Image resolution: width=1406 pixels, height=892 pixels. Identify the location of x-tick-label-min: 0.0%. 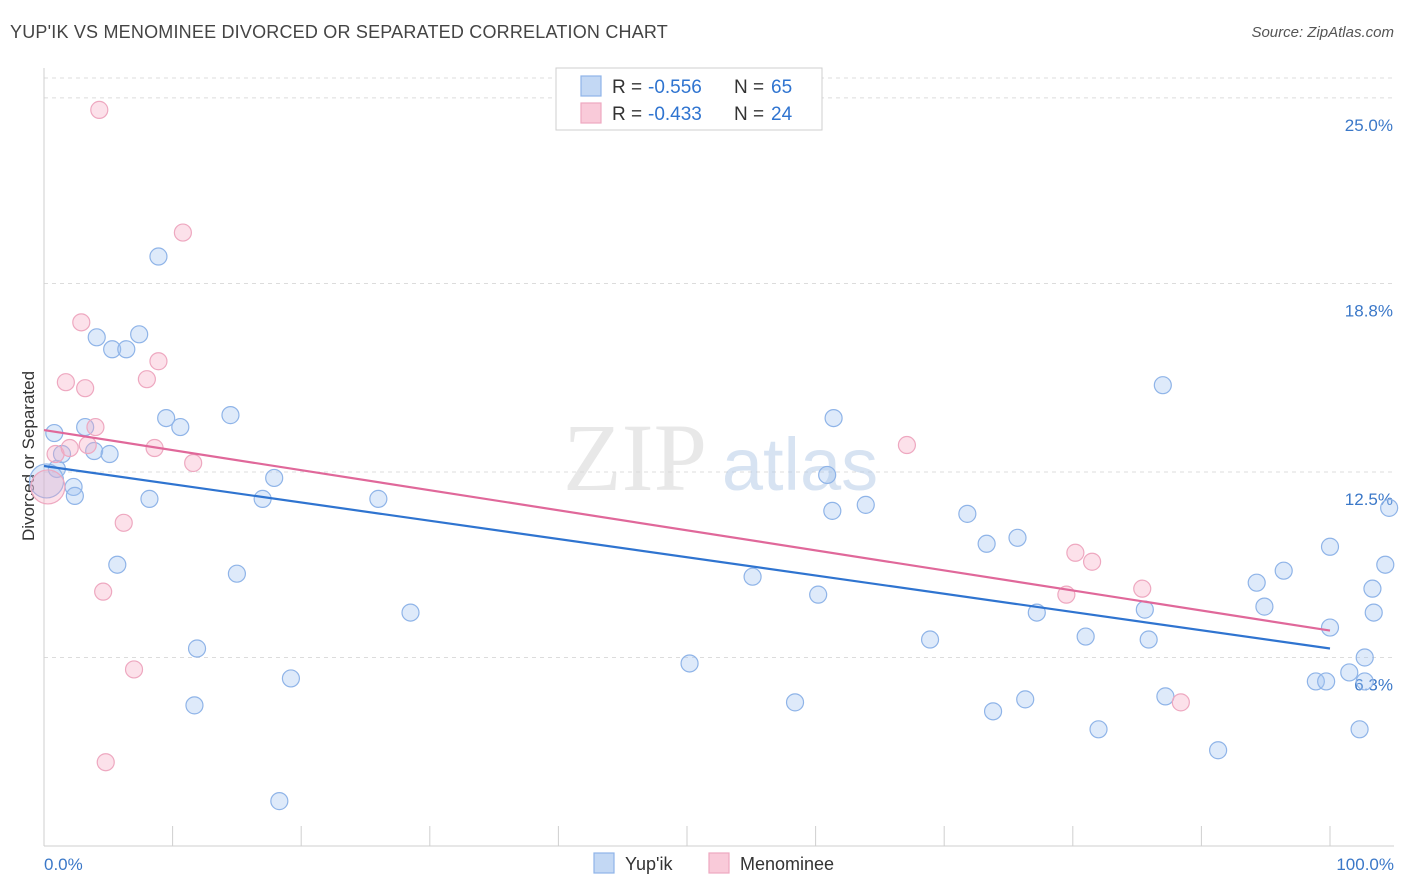
(63, 864).